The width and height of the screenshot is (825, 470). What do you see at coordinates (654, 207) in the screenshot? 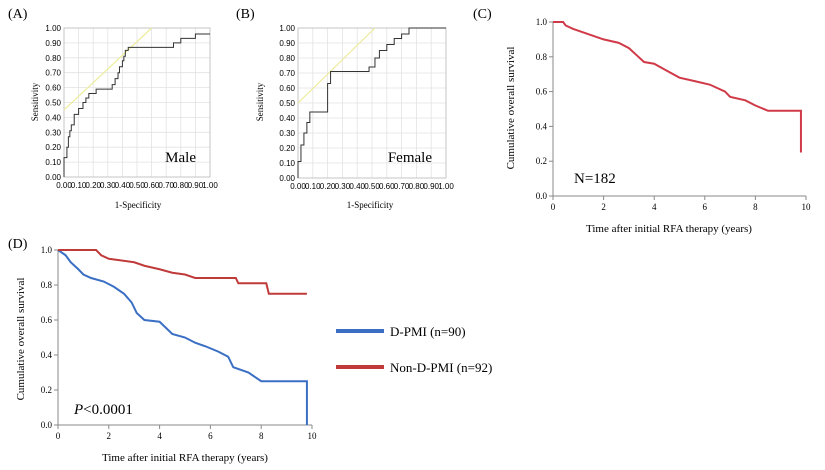
I see `panel-c-x-tick-label: 4` at bounding box center [654, 207].